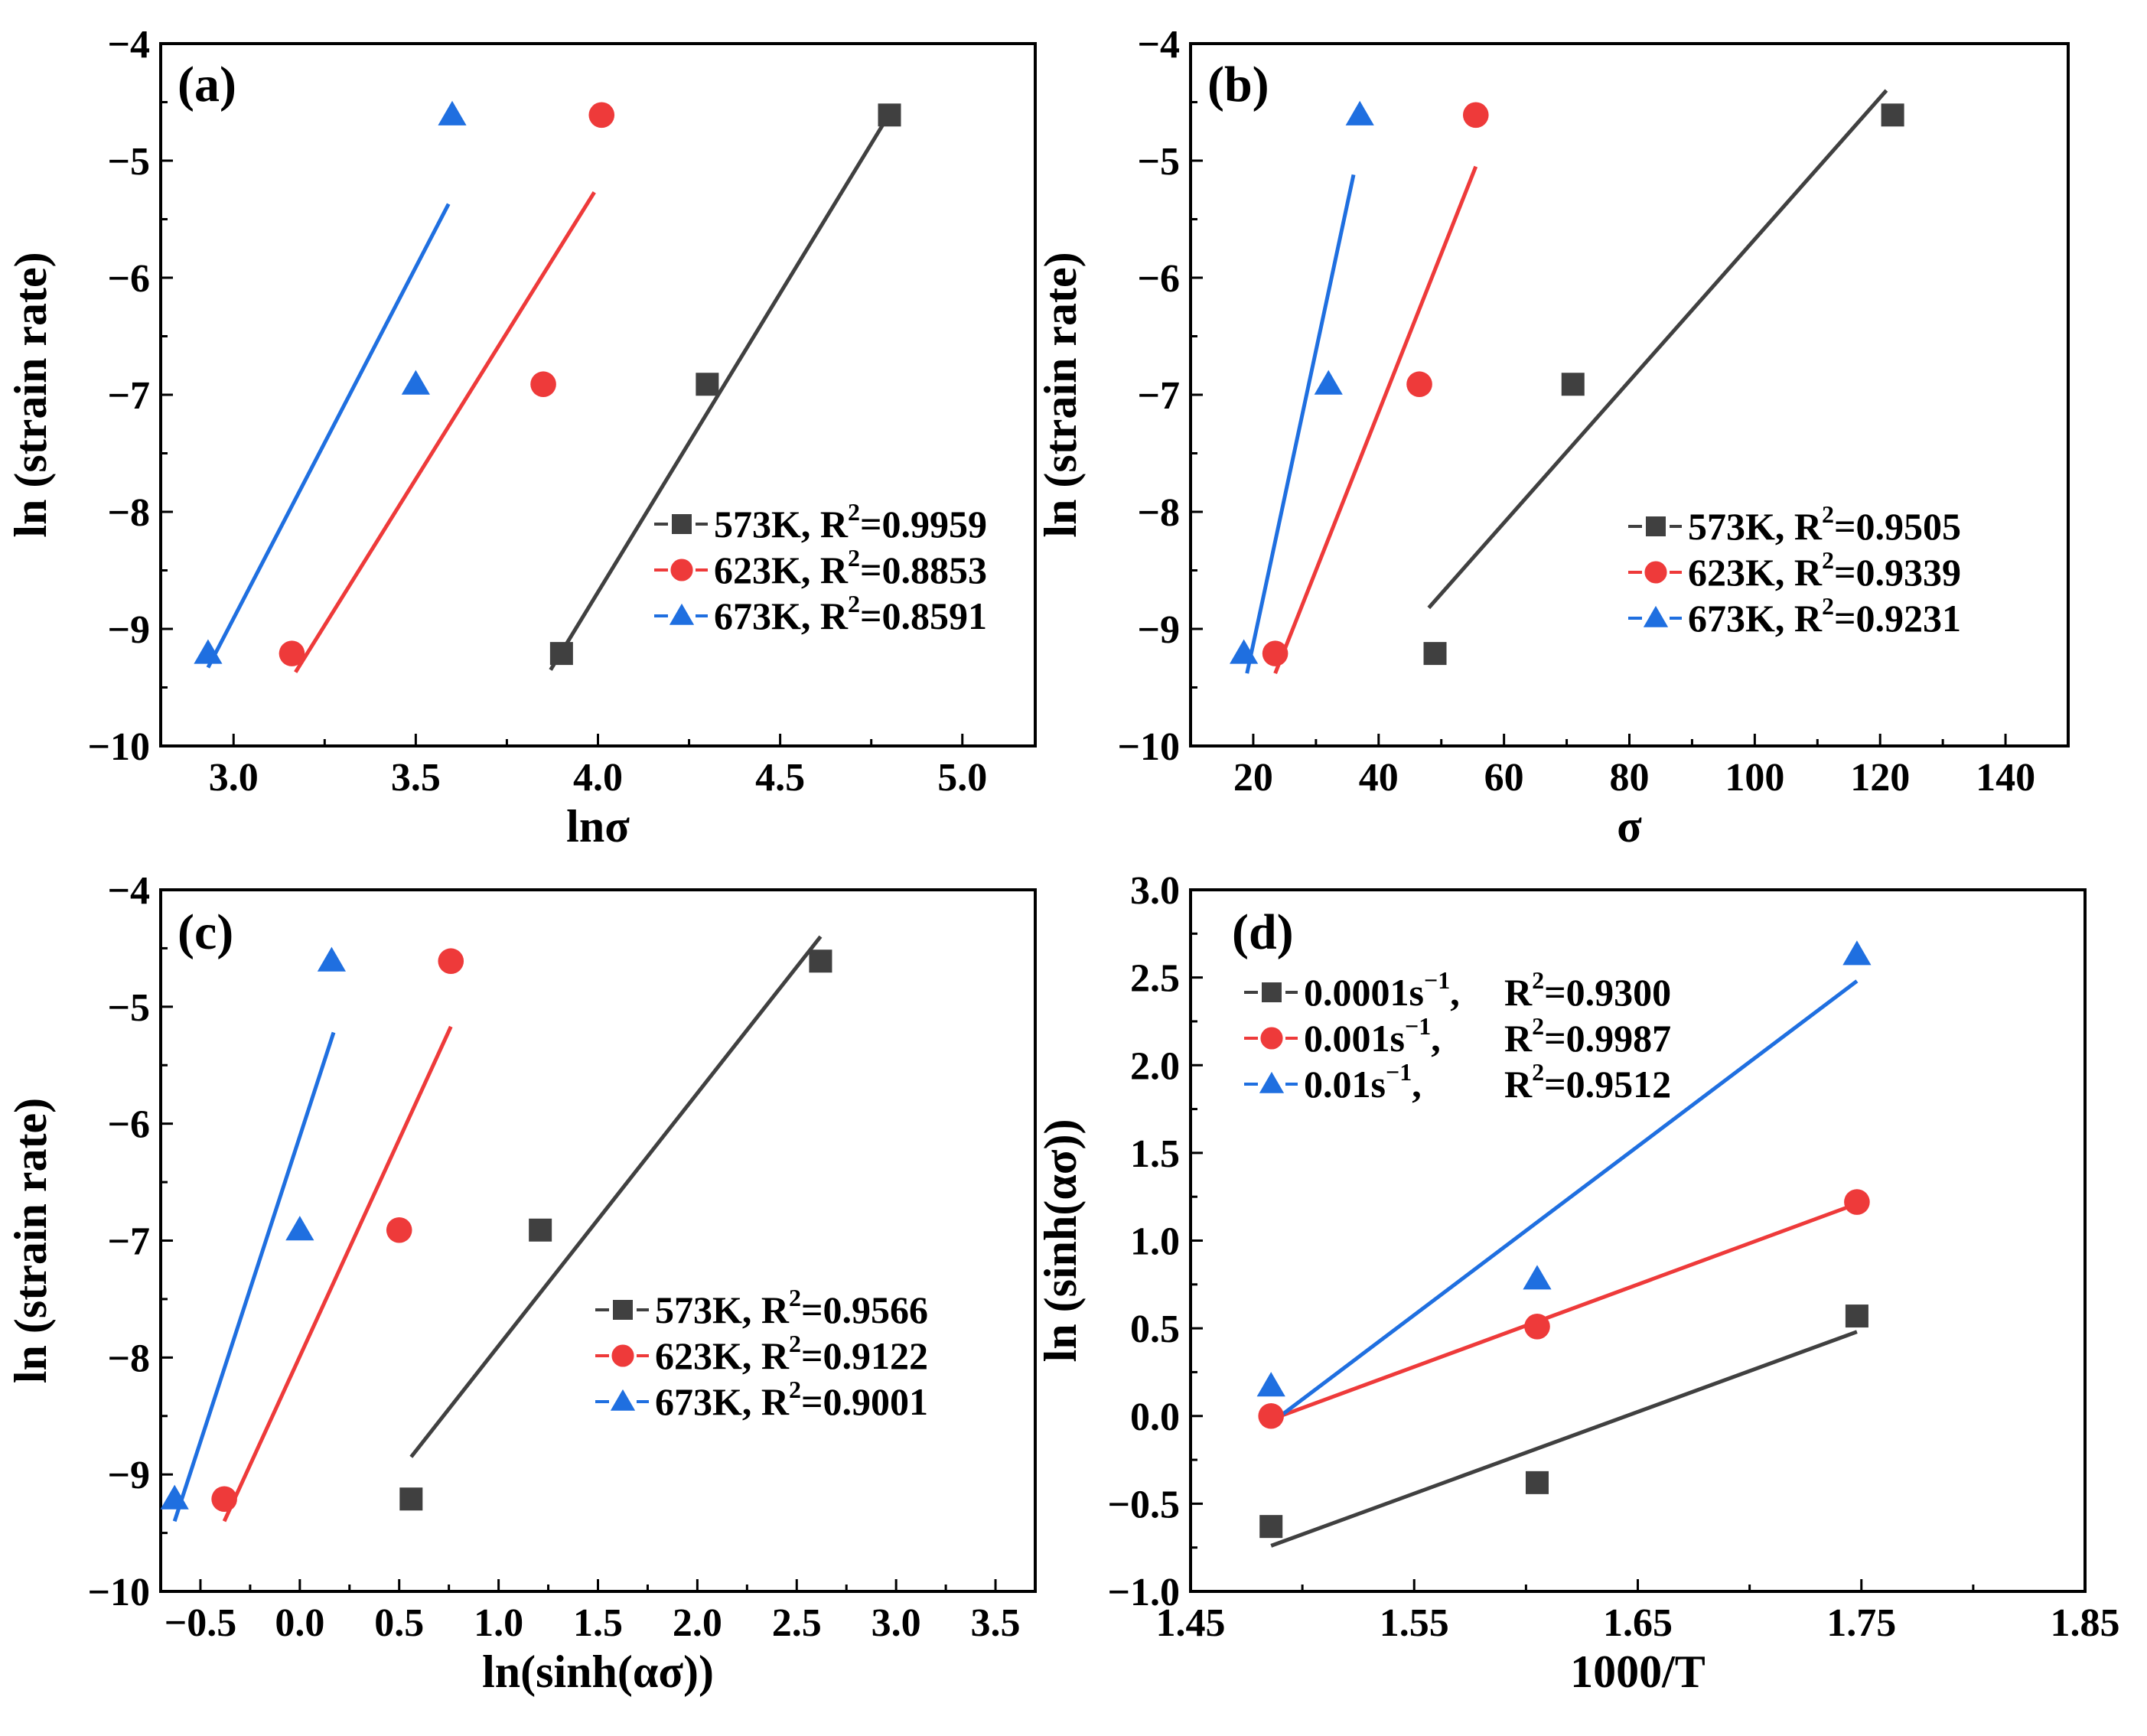  I want to click on x-tick-label: 3.5, so click(996, 1623).